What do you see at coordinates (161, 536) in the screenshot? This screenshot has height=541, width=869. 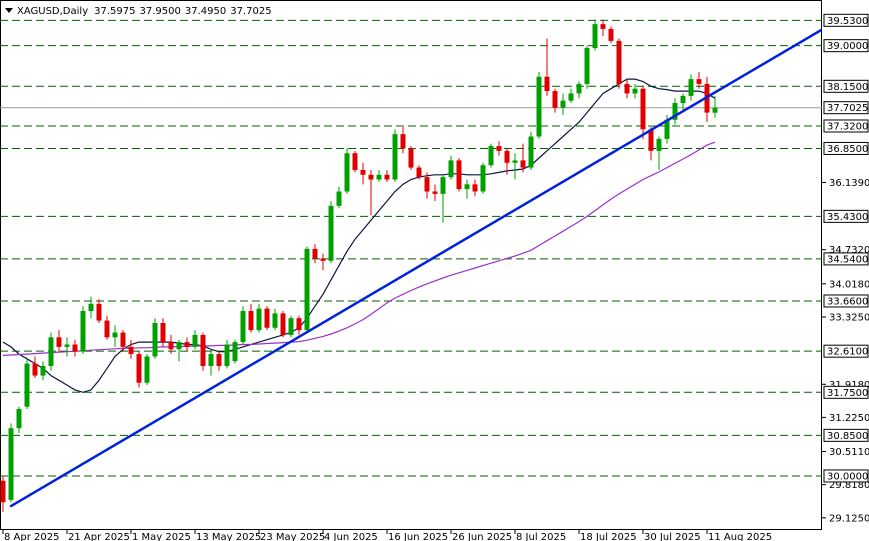 I see `x-tick-label: 1 May 2025` at bounding box center [161, 536].